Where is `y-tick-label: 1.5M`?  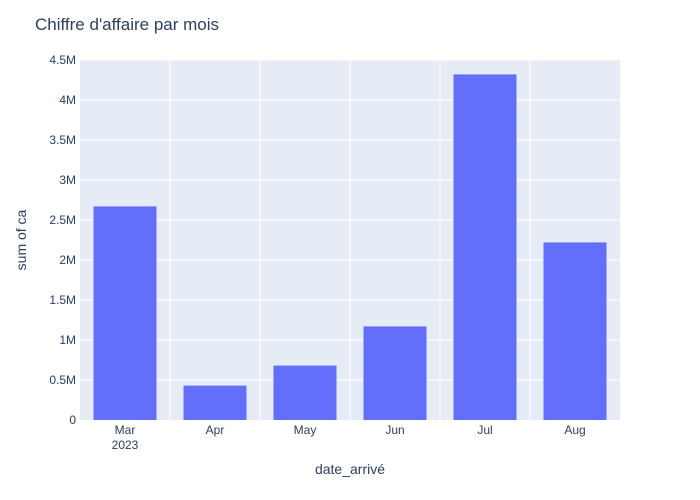 y-tick-label: 1.5M is located at coordinates (62, 300).